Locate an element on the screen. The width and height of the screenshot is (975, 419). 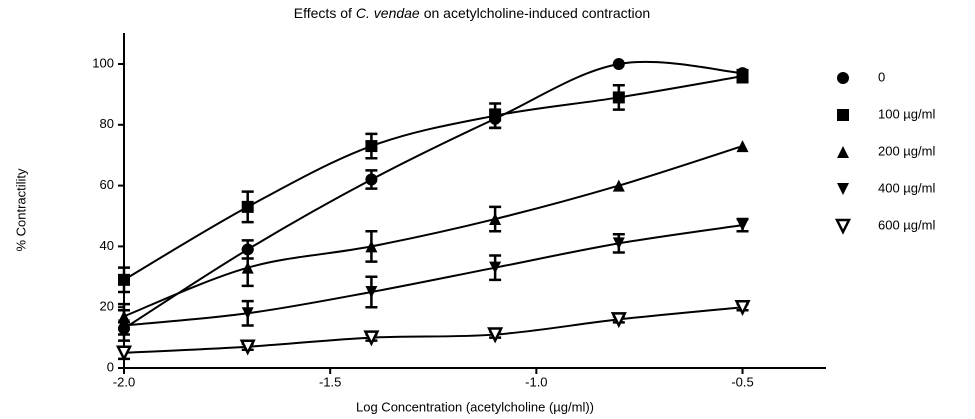
title-part: on acetylcholine-induced contraction is located at coordinates (537, 13).